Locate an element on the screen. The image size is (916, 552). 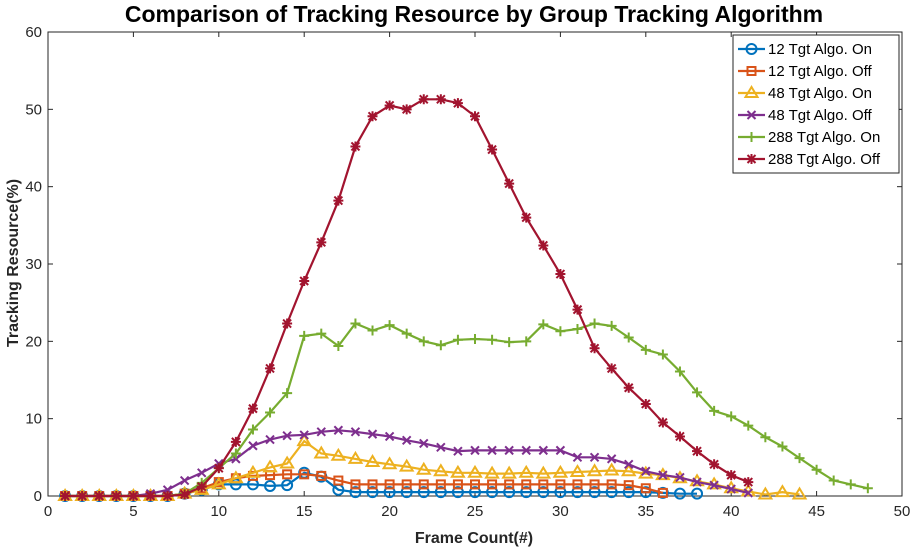
x-tick-label: 10 is located at coordinates (218, 511).